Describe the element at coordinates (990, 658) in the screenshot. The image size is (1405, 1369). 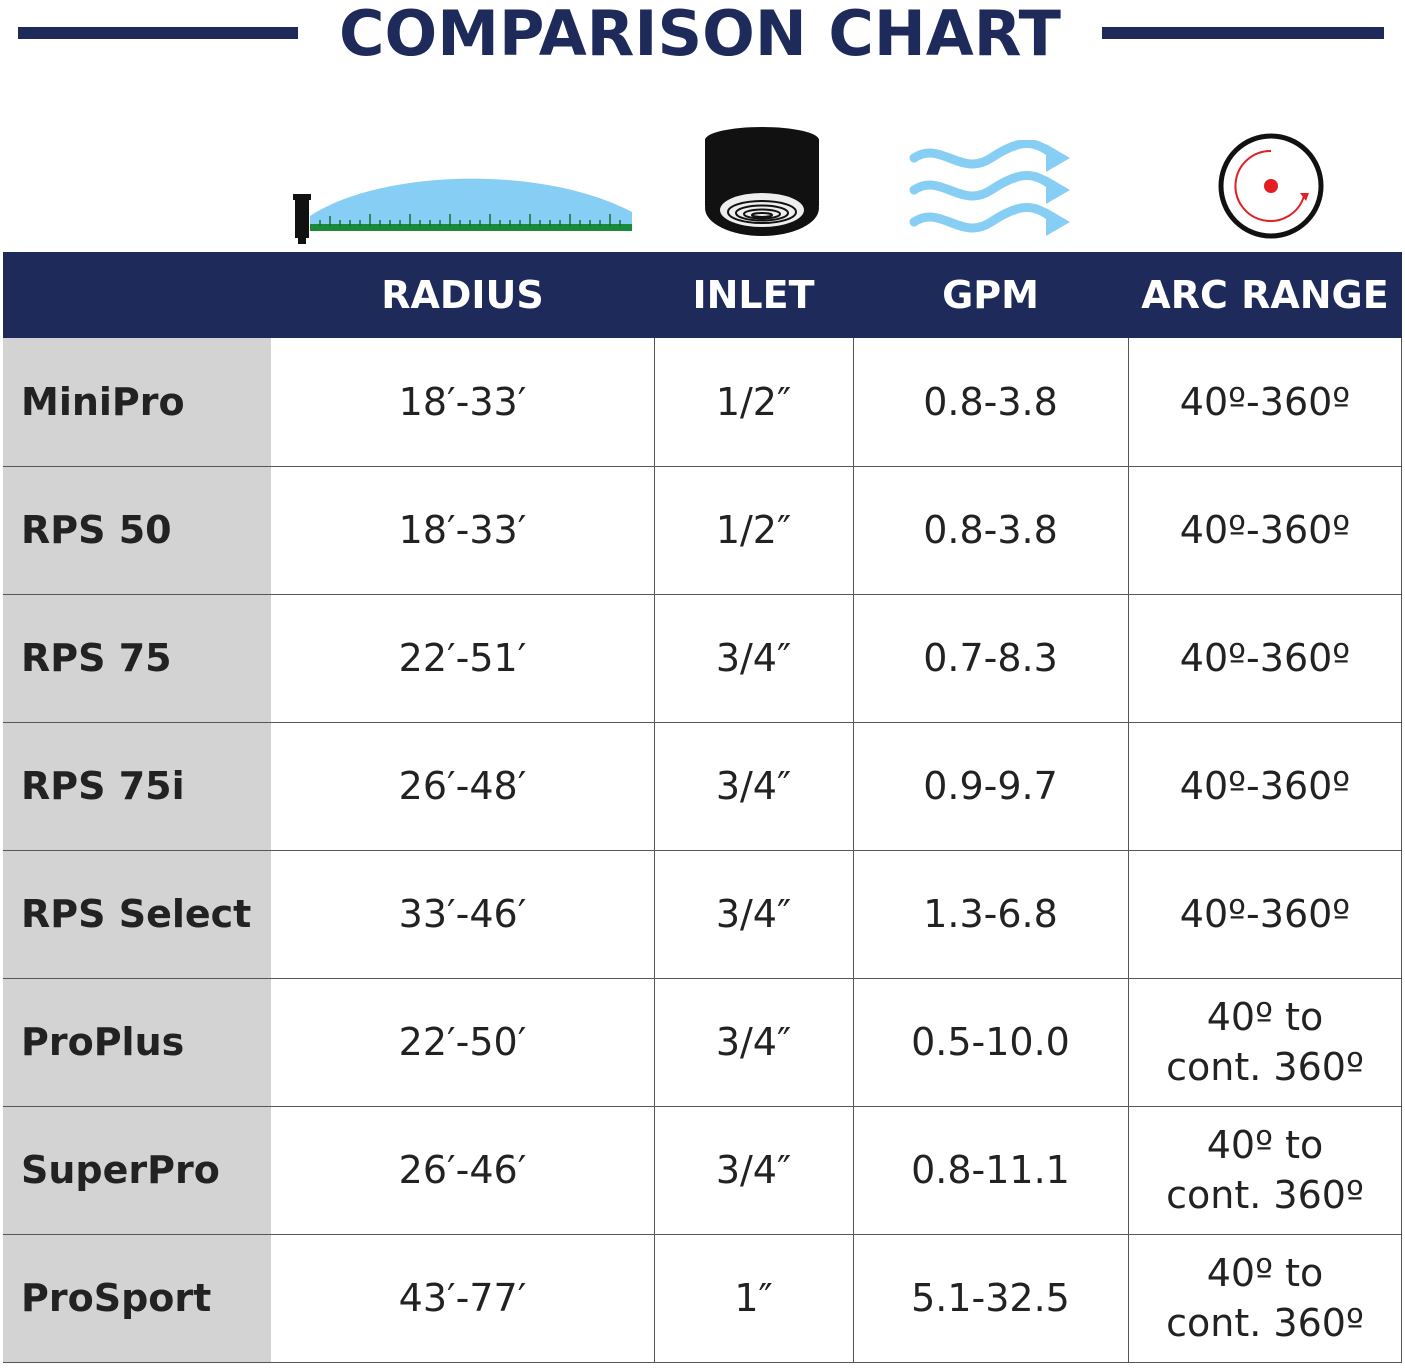
I see `gpm-cell: 0.7-8.3` at that location.